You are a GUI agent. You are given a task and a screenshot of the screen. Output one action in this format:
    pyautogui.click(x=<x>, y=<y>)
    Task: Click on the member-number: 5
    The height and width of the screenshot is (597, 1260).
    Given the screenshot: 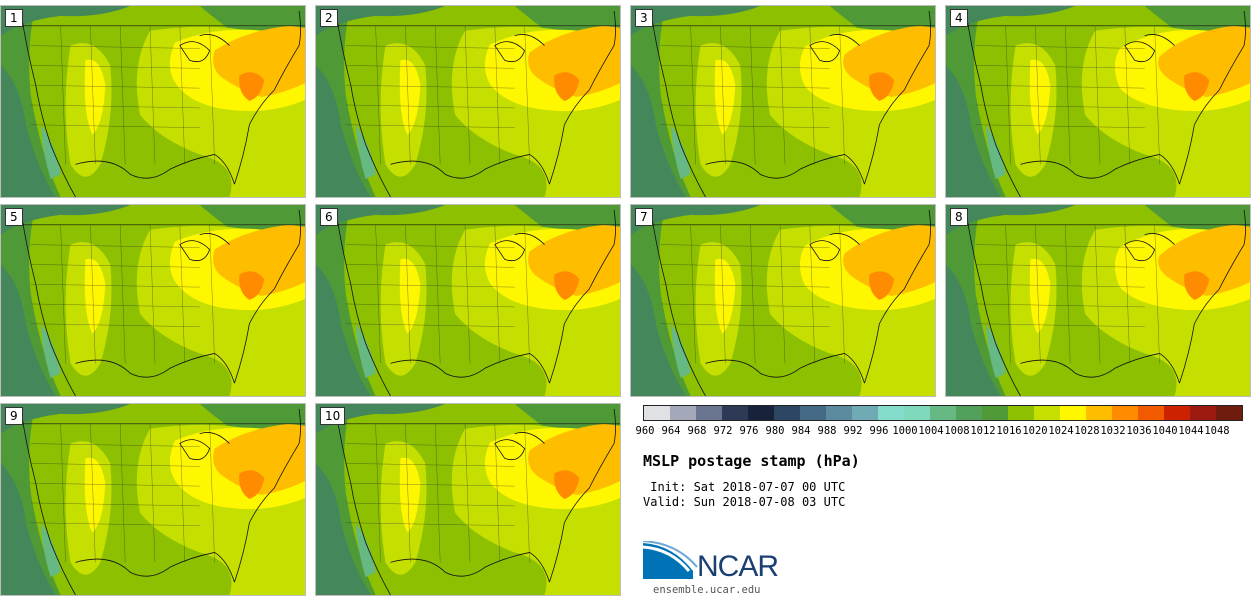 What is the action you would take?
    pyautogui.click(x=14, y=217)
    